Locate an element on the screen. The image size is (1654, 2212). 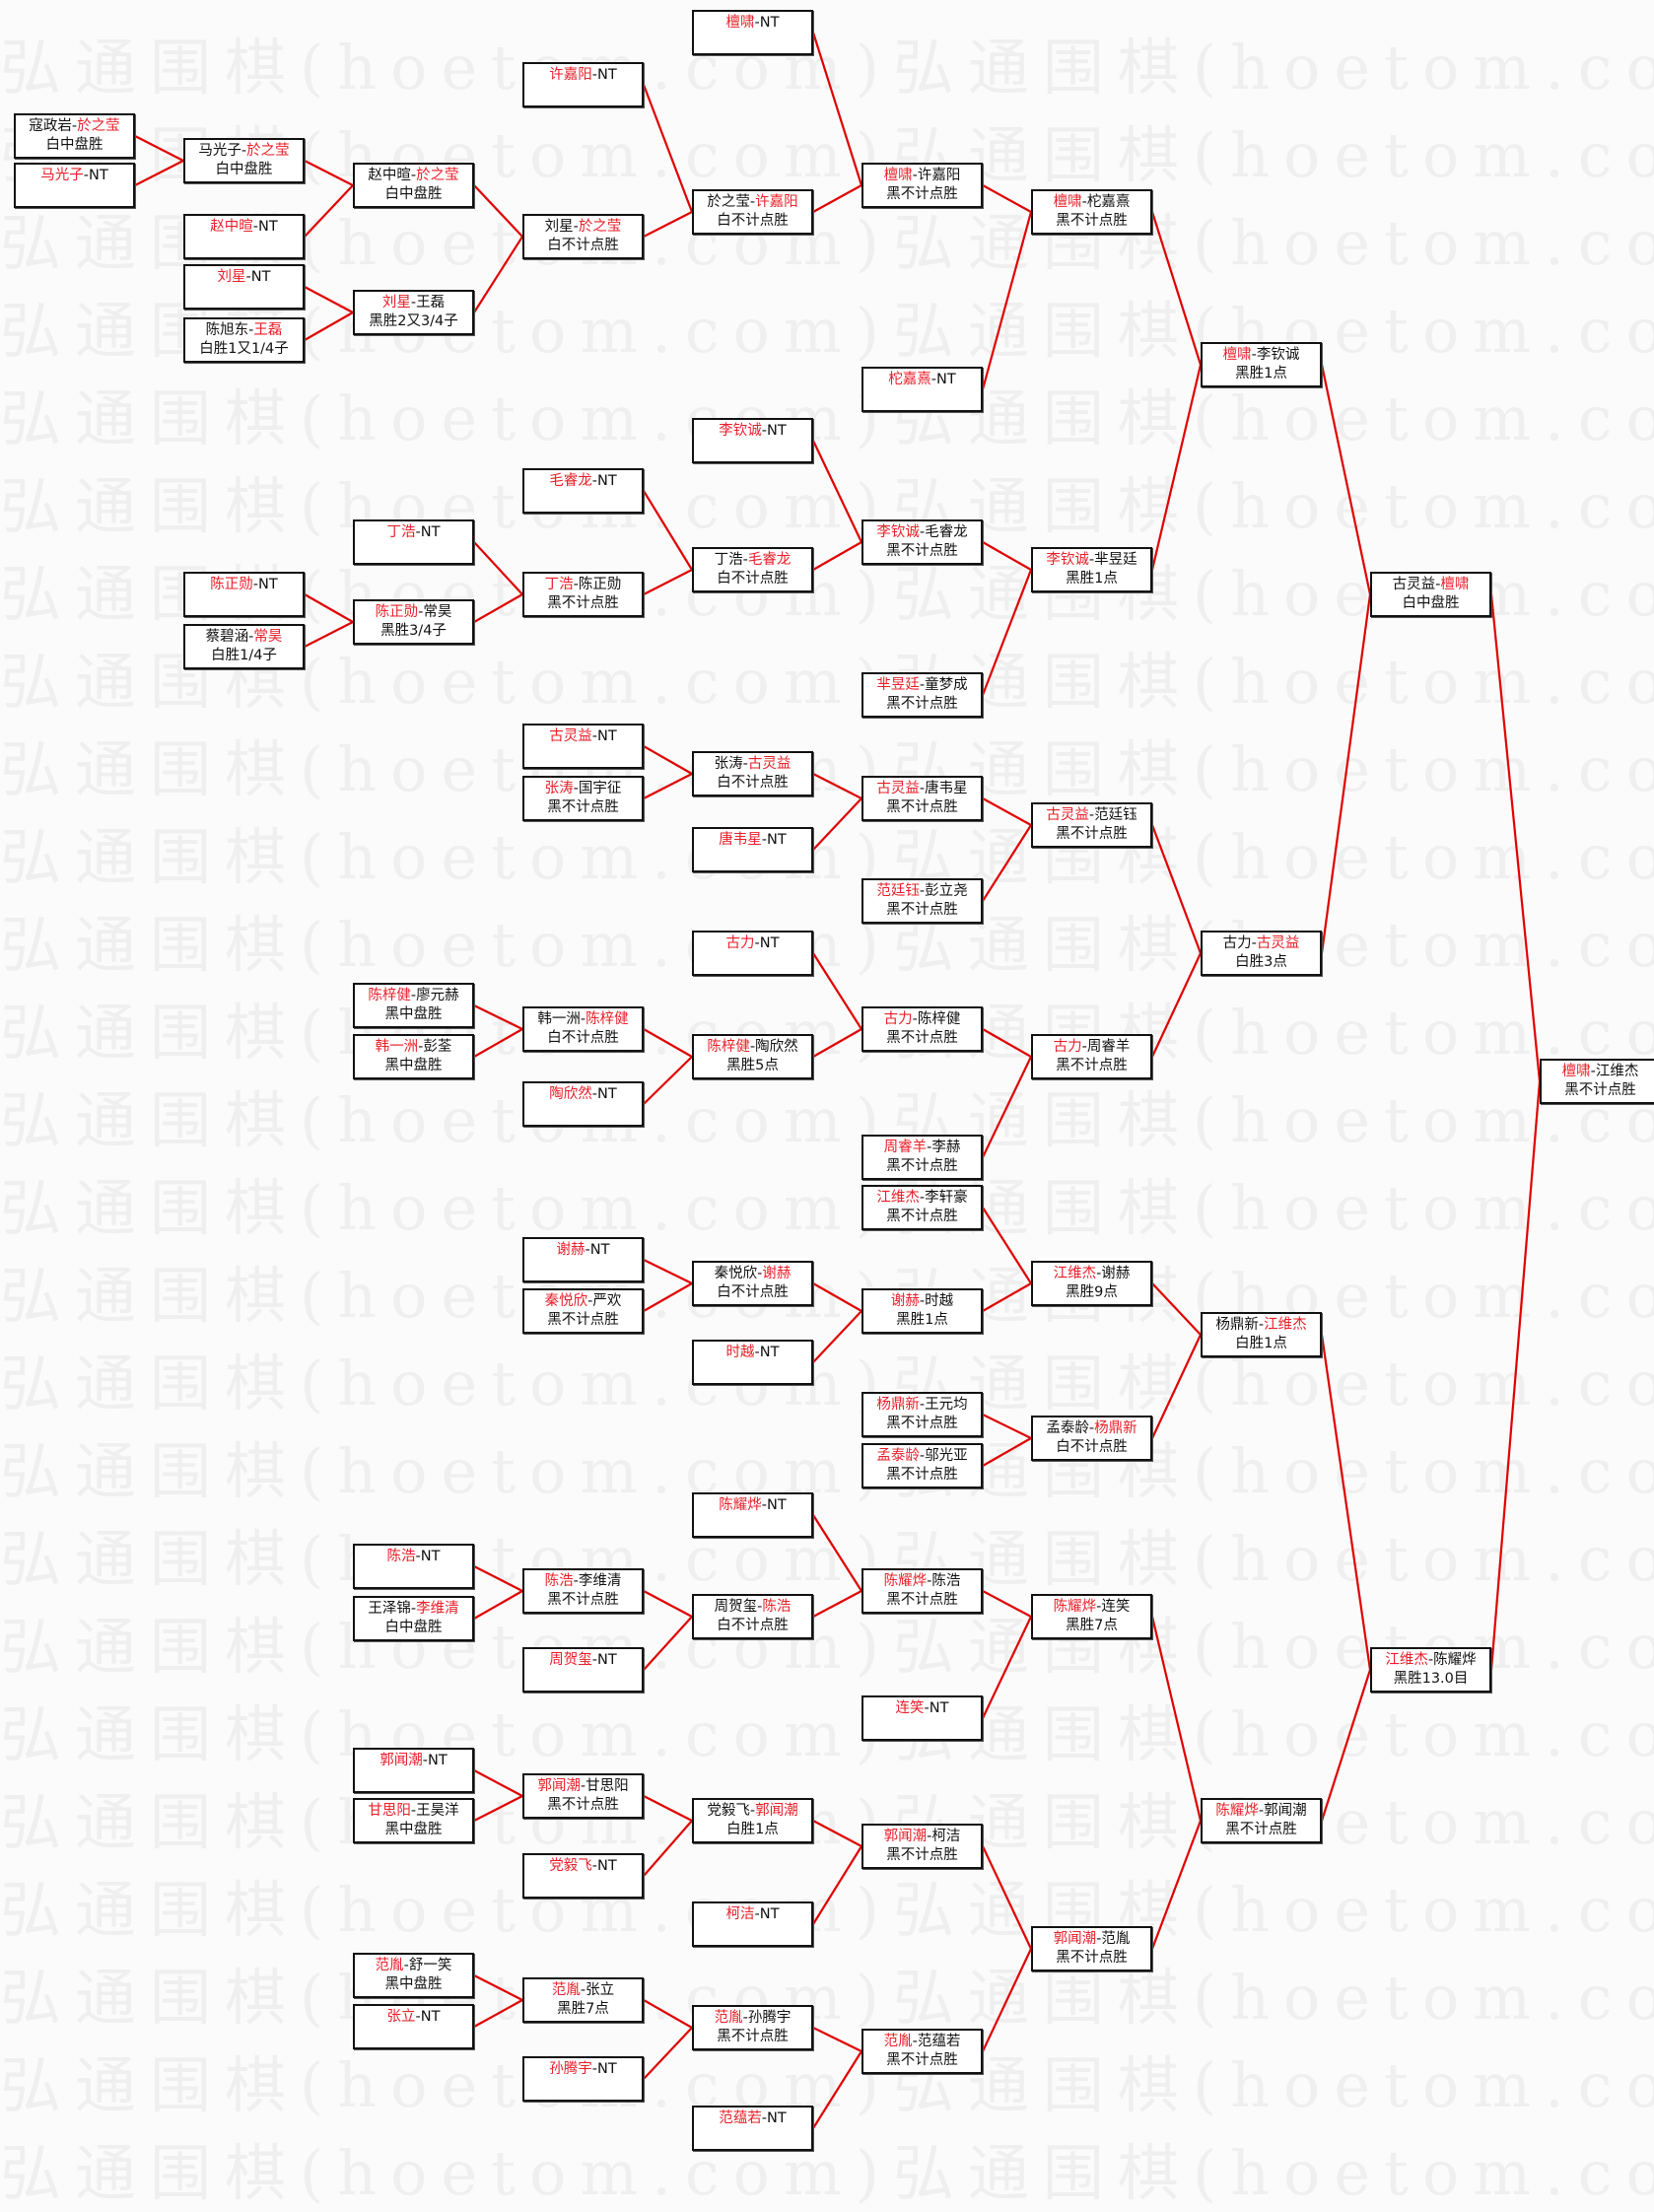
match-players: 毛睿龙-NT is located at coordinates (583, 482).